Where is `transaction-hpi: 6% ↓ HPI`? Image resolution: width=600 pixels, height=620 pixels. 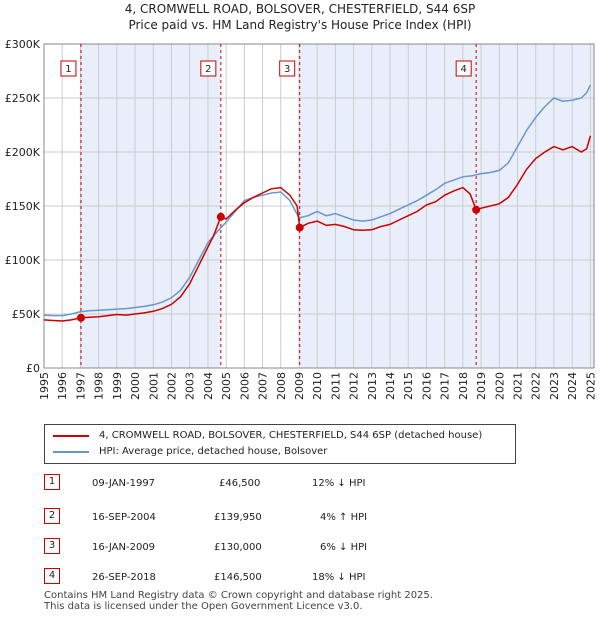 transaction-hpi: 6% ↓ HPI is located at coordinates (344, 547).